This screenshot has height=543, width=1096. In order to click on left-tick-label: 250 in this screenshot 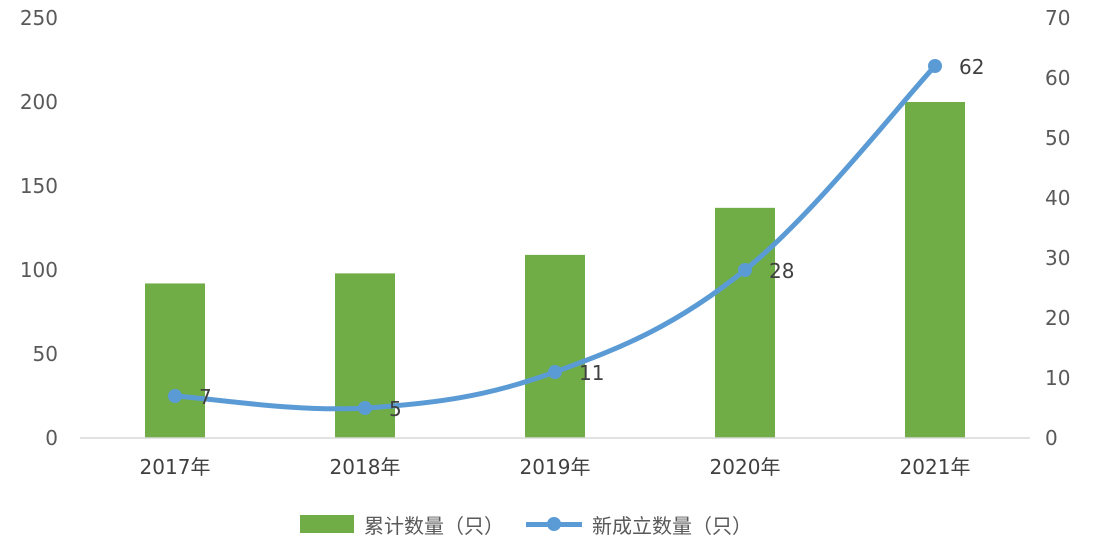, I will do `click(39, 18)`.